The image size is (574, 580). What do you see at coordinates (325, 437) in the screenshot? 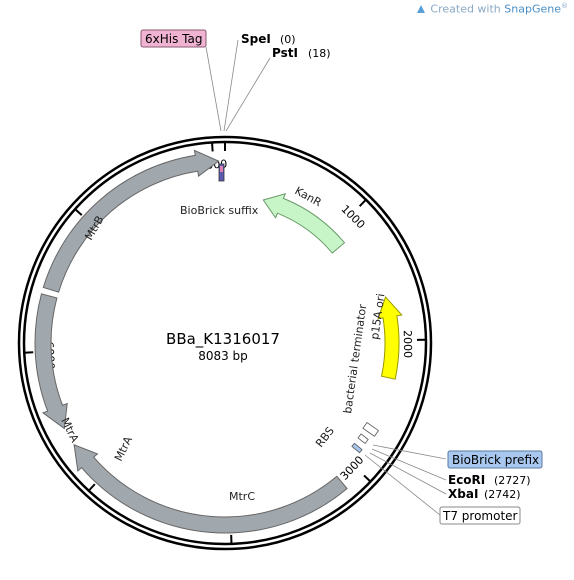
I see `rbs-label: RBS` at bounding box center [325, 437].